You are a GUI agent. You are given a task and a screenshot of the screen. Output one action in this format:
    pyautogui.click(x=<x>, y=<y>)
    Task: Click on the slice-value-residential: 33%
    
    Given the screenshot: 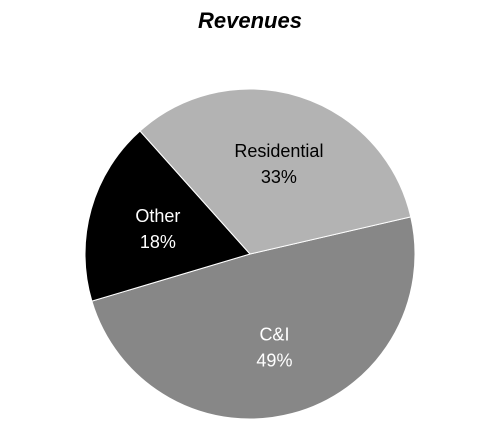 What is the action you would take?
    pyautogui.click(x=279, y=177)
    